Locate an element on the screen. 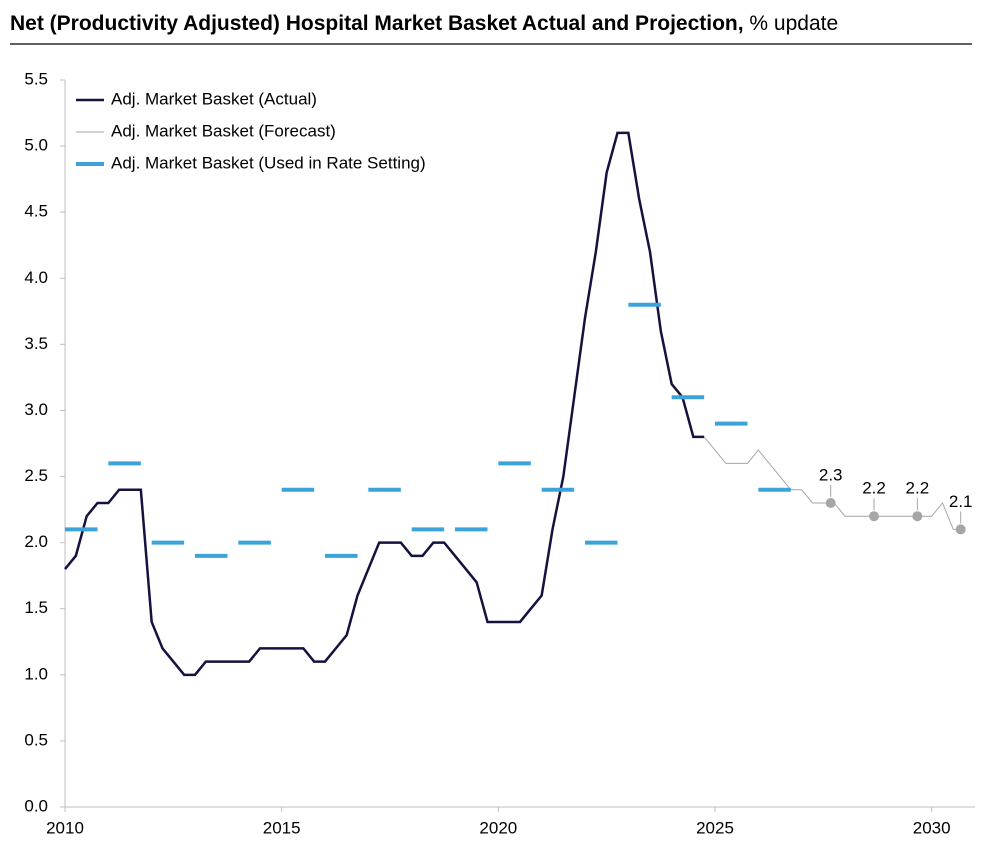 Image resolution: width=990 pixels, height=853 pixels. x-tick-label: 2030 is located at coordinates (932, 827).